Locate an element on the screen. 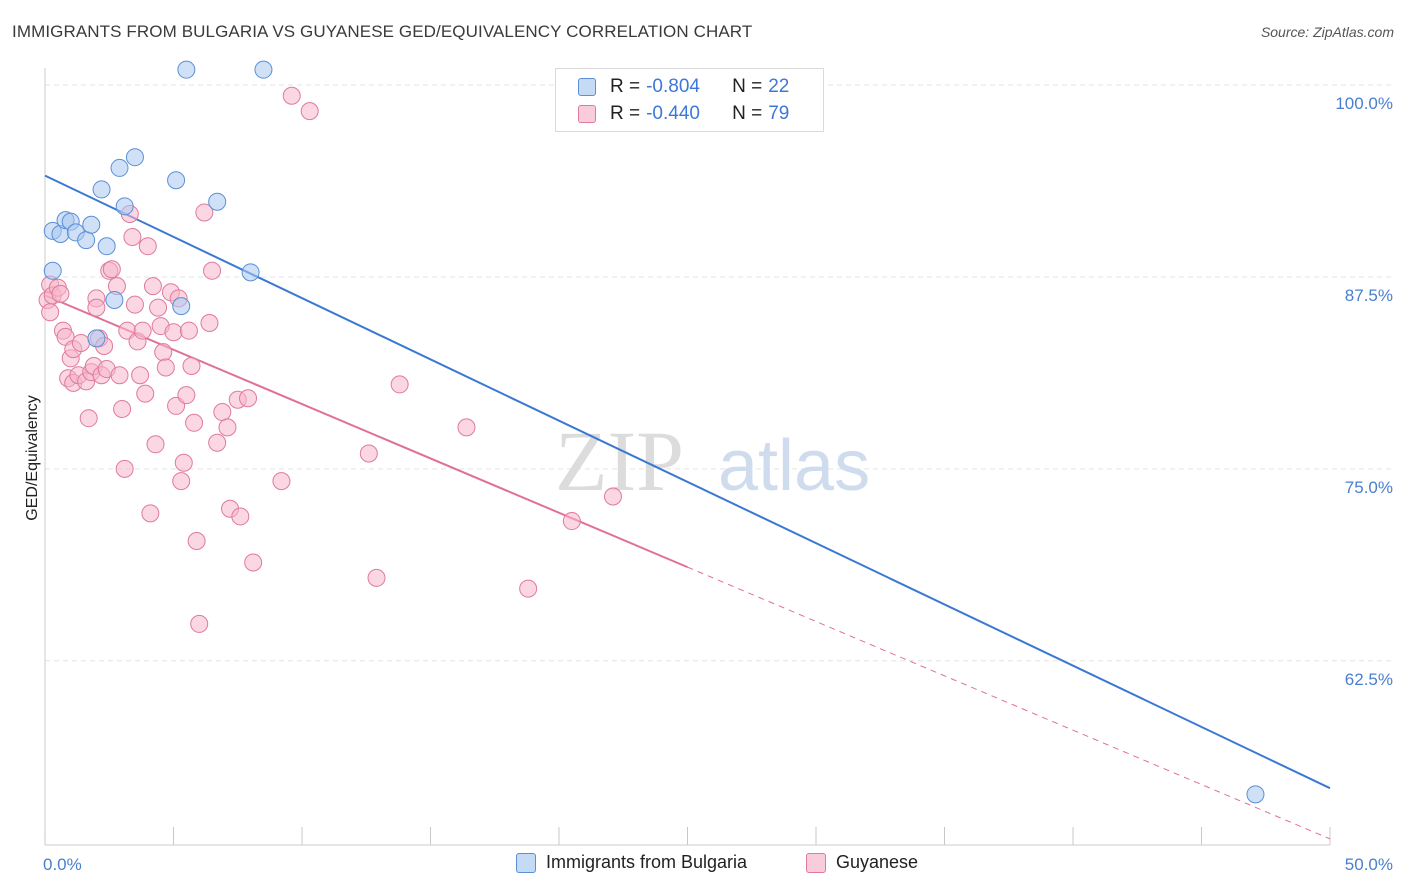 This screenshot has height=892, width=1406. legend-row-guyanese: R = -0.440 N = 79 is located at coordinates (683, 114).